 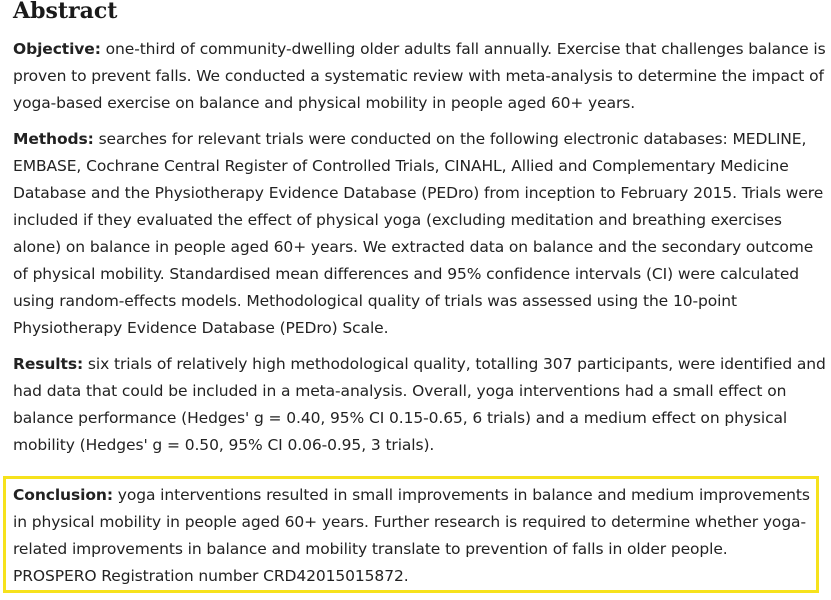 What do you see at coordinates (53, 139) in the screenshot?
I see `methods-label: Methods:` at bounding box center [53, 139].